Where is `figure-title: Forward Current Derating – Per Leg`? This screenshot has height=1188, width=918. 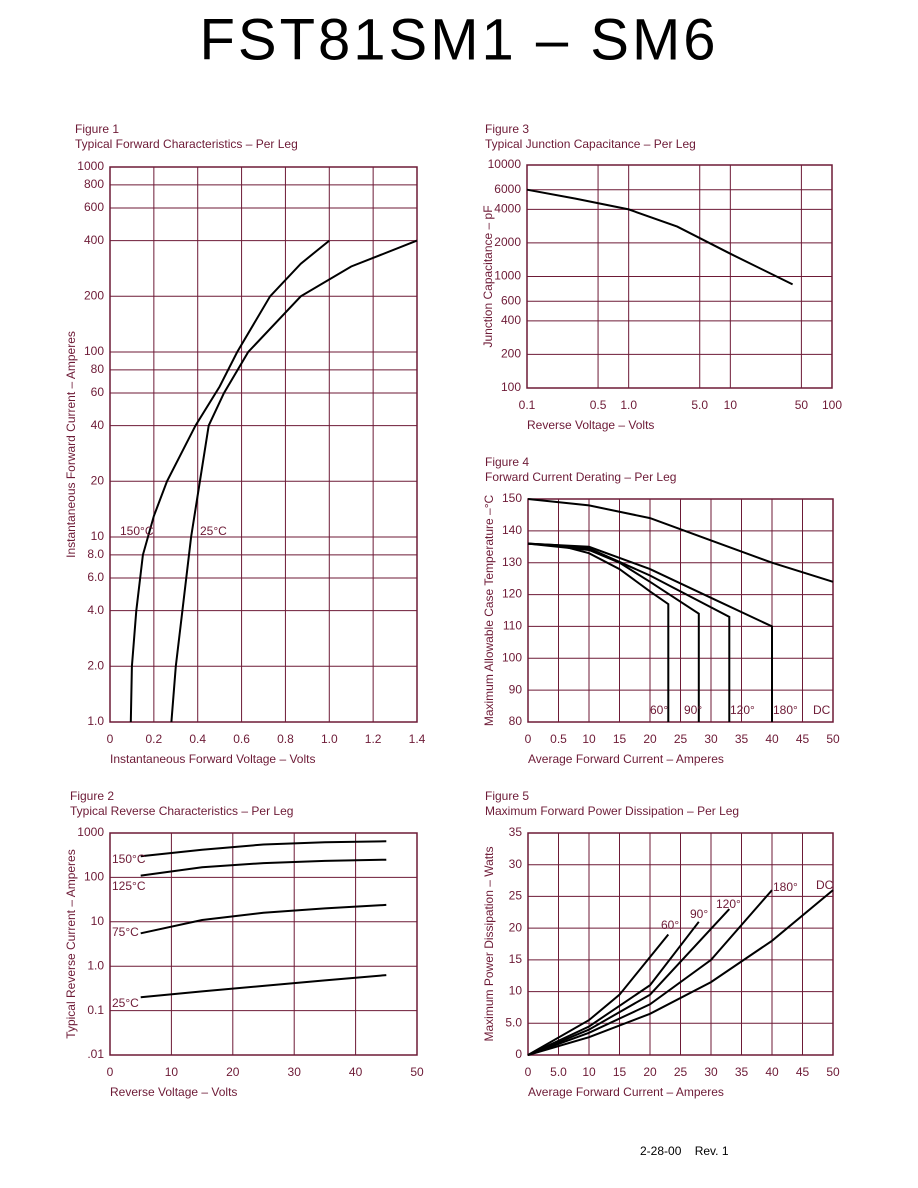 figure-title: Forward Current Derating – Per Leg is located at coordinates (580, 477).